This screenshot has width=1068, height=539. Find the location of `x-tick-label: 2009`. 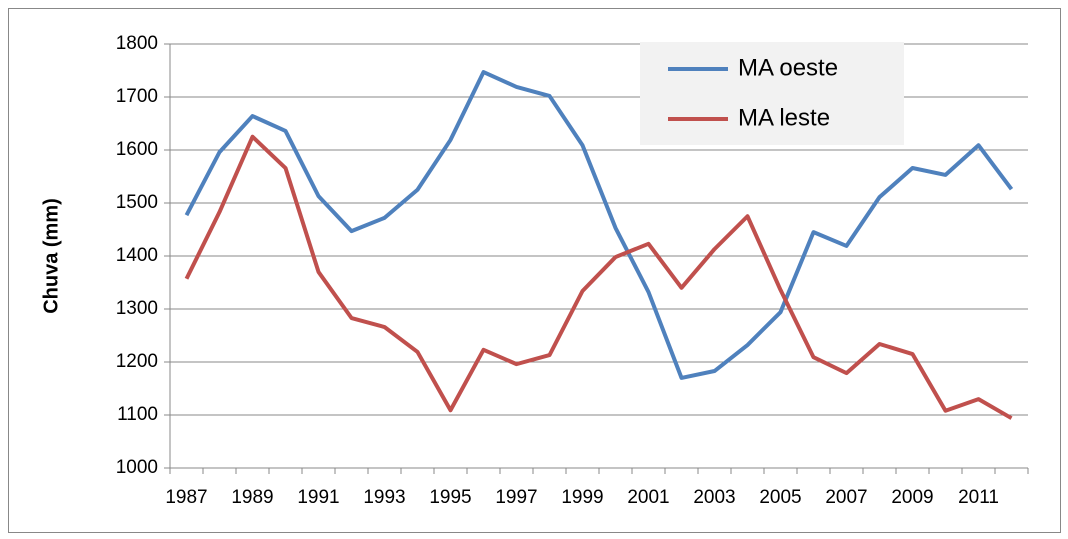

x-tick-label: 2009 is located at coordinates (912, 497).